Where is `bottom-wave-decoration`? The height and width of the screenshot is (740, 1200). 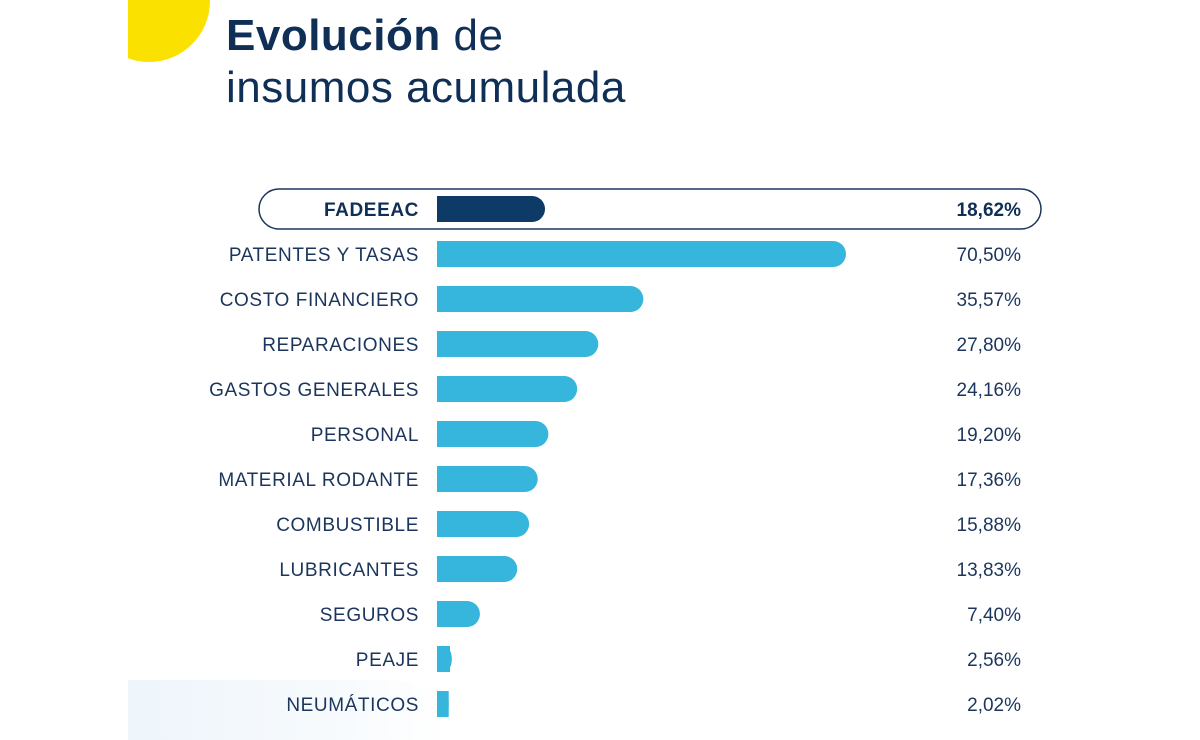
bottom-wave-decoration is located at coordinates (288, 710).